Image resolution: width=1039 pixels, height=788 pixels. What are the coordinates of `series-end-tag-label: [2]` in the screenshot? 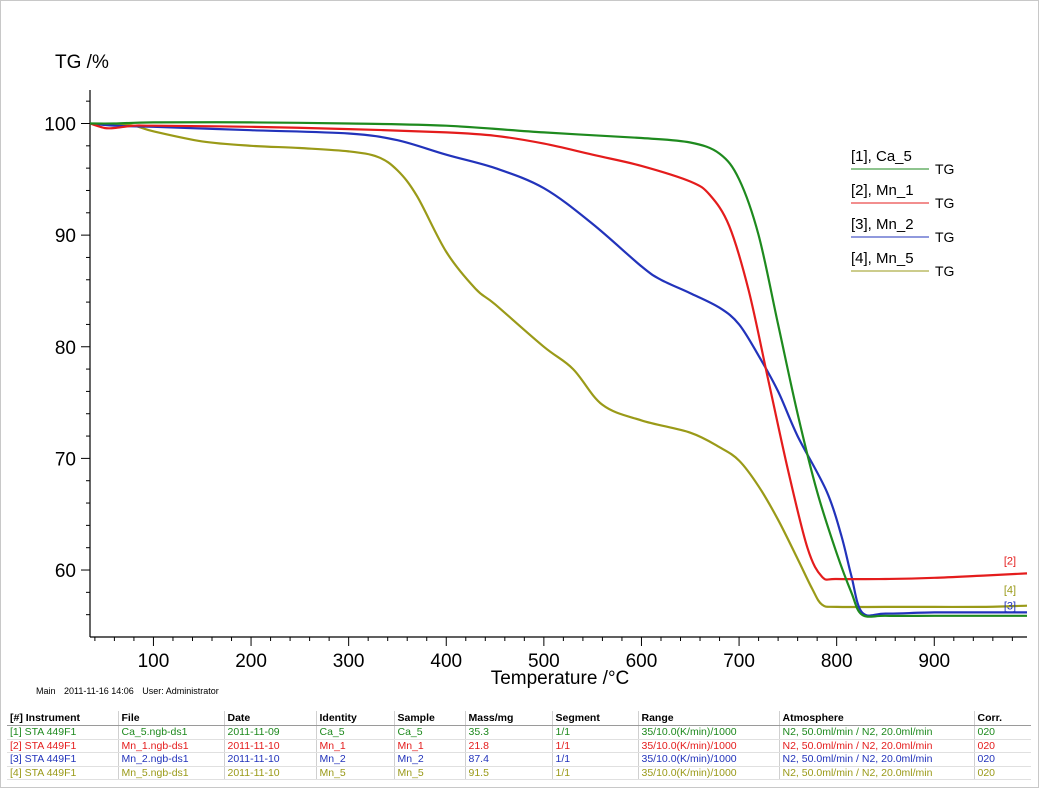 It's located at (1010, 561).